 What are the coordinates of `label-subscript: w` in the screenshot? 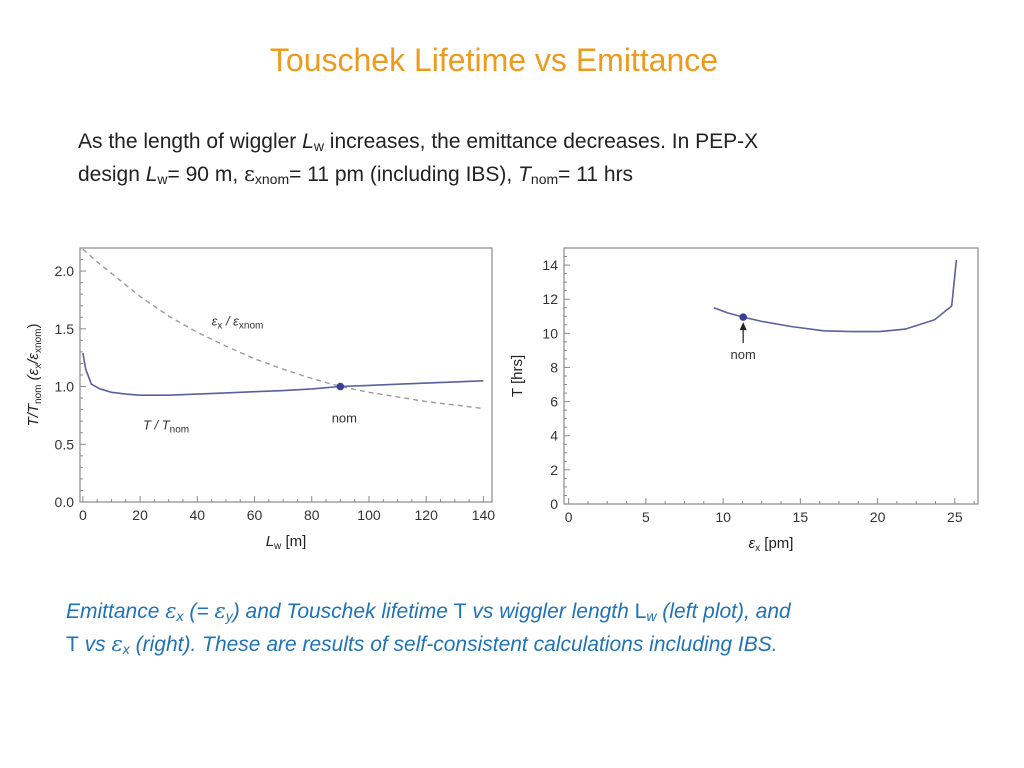 It's located at (277, 546).